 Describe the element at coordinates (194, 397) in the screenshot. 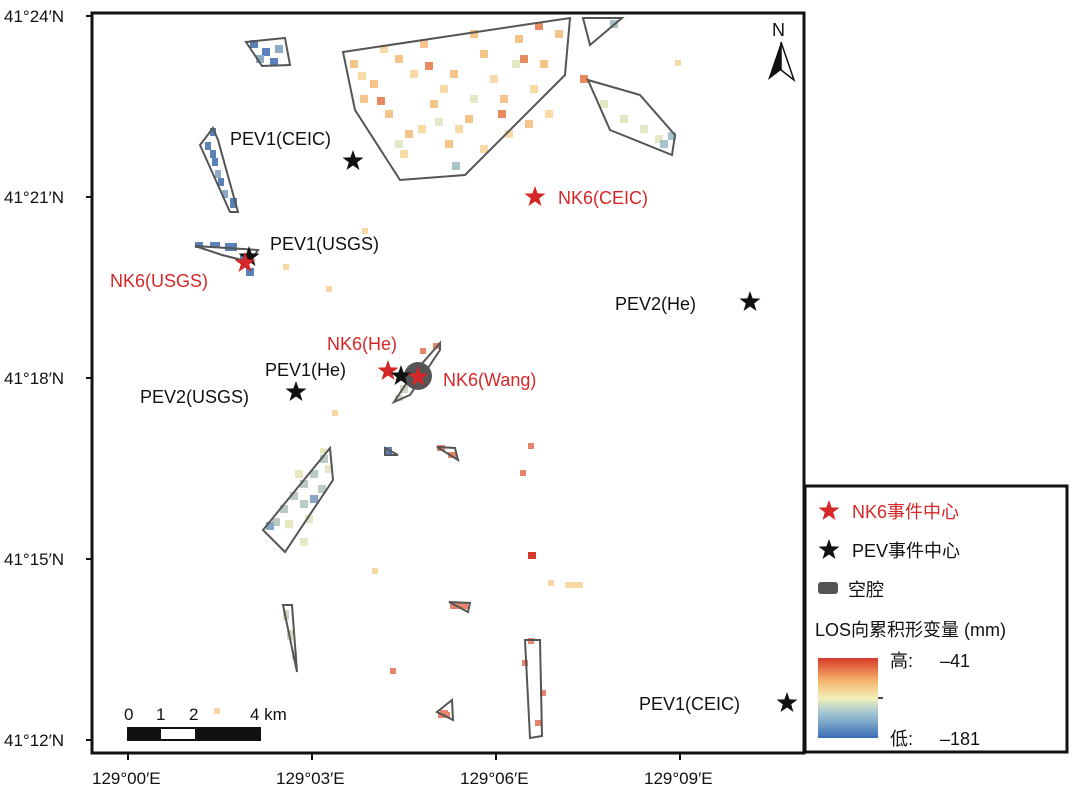

I see `label-pev2-usgs: PEV2(USGS)` at that location.